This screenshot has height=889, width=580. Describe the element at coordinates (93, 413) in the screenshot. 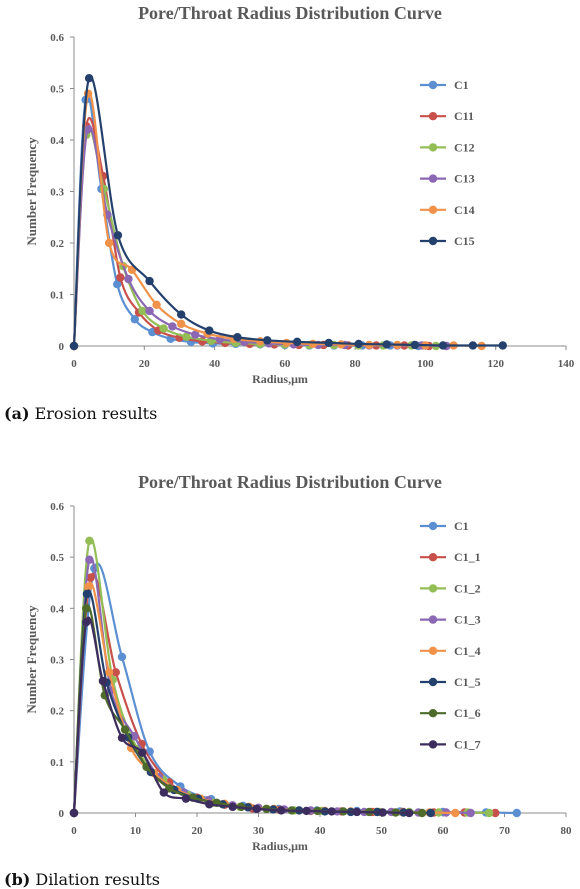

I see `caption-a-text: Erosion results` at that location.